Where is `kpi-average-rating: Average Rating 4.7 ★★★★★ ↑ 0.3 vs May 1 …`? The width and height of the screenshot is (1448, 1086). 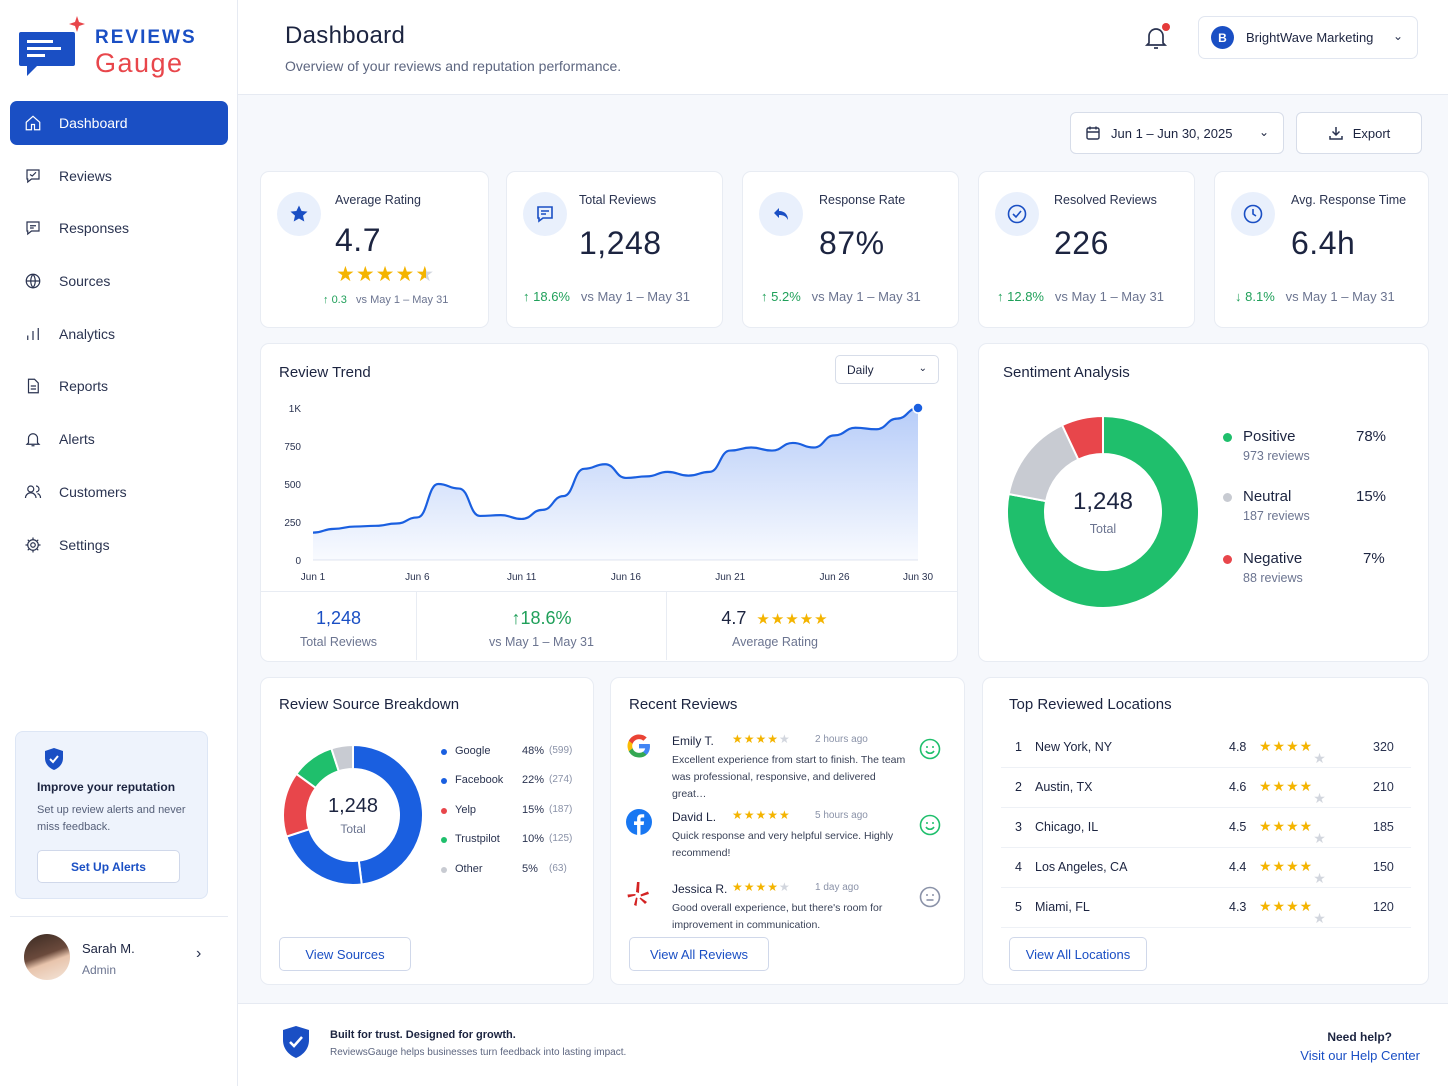 kpi-average-rating: Average Rating 4.7 ★★★★★ ↑ 0.3 vs May 1 … is located at coordinates (374, 249).